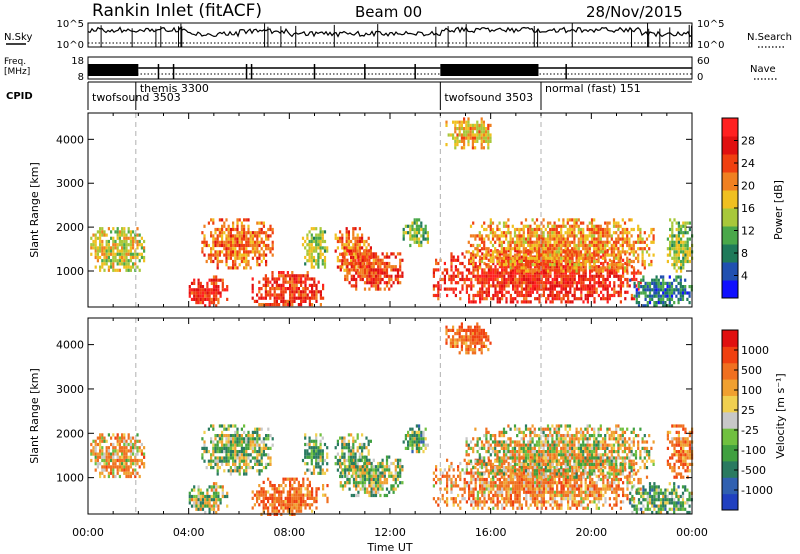 The image size is (800, 554). Describe the element at coordinates (70, 24) in the screenshot. I see `nsky-tick-top: 10^5` at that location.